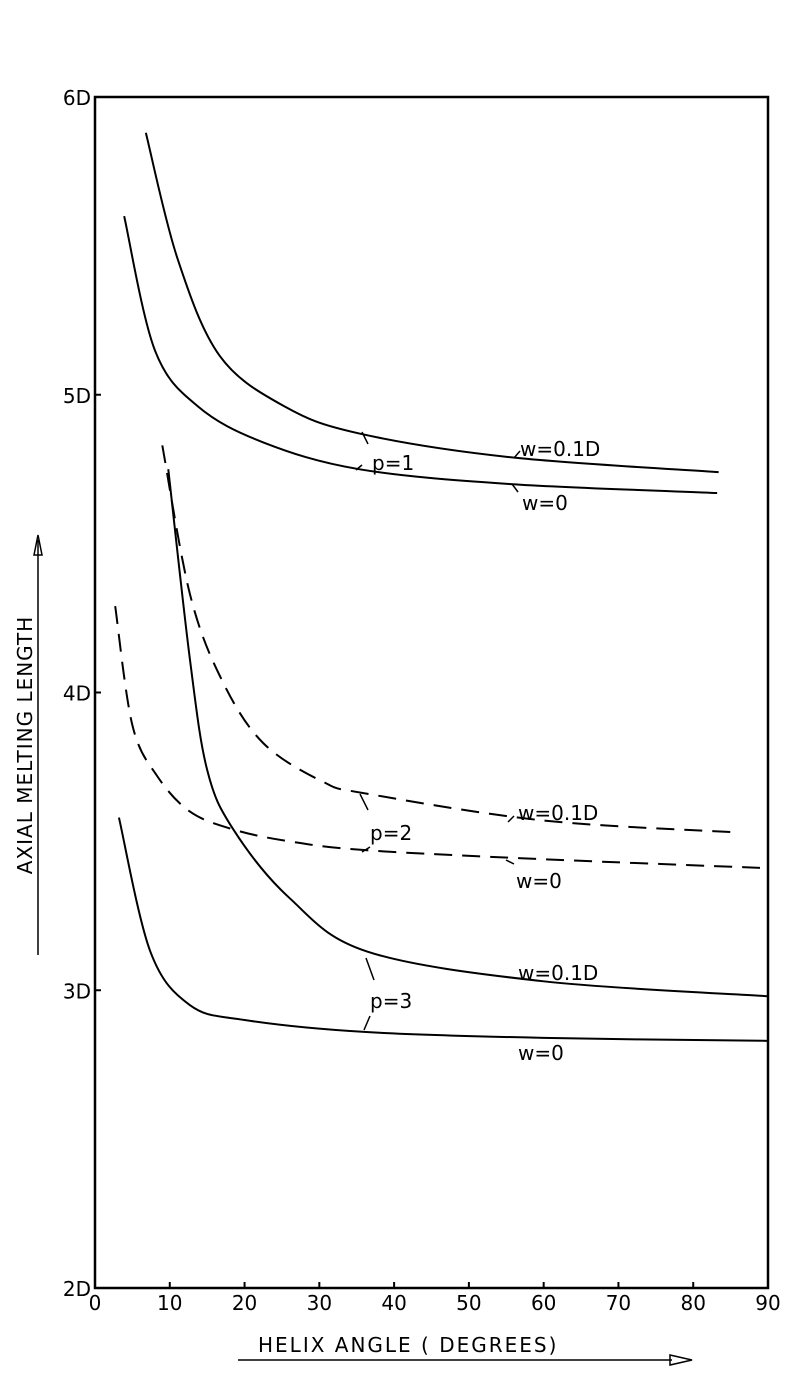 The width and height of the screenshot is (796, 1382). I want to click on y-tick-label: 4D, so click(77, 694).